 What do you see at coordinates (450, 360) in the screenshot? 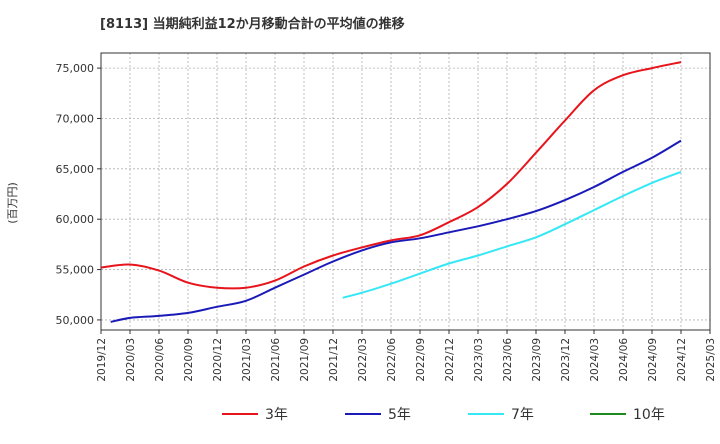
I see `x-tick-label: 2022/12` at bounding box center [450, 360].